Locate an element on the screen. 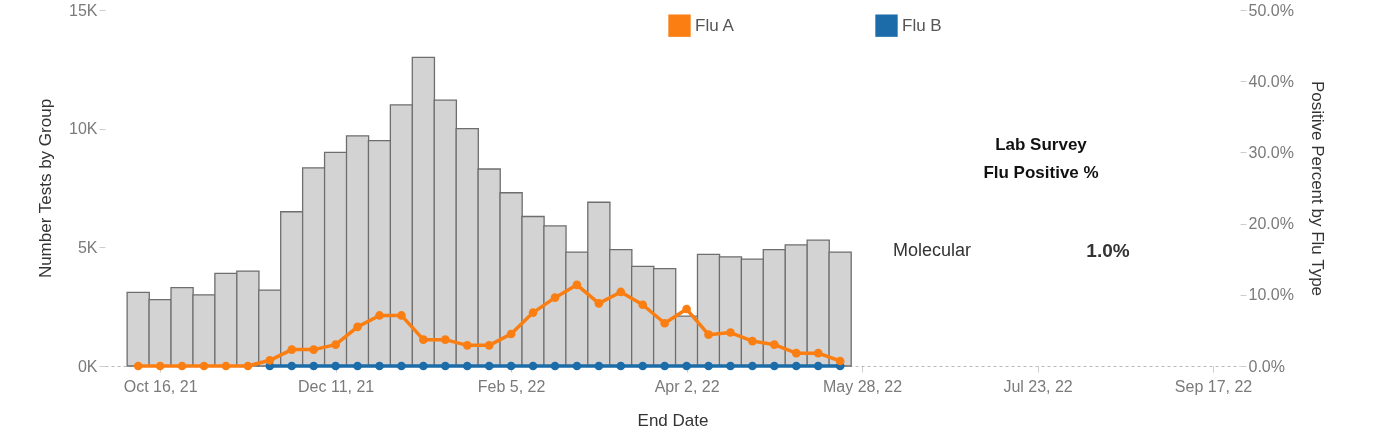  y2-tick-label: 0.0% is located at coordinates (1266, 366).